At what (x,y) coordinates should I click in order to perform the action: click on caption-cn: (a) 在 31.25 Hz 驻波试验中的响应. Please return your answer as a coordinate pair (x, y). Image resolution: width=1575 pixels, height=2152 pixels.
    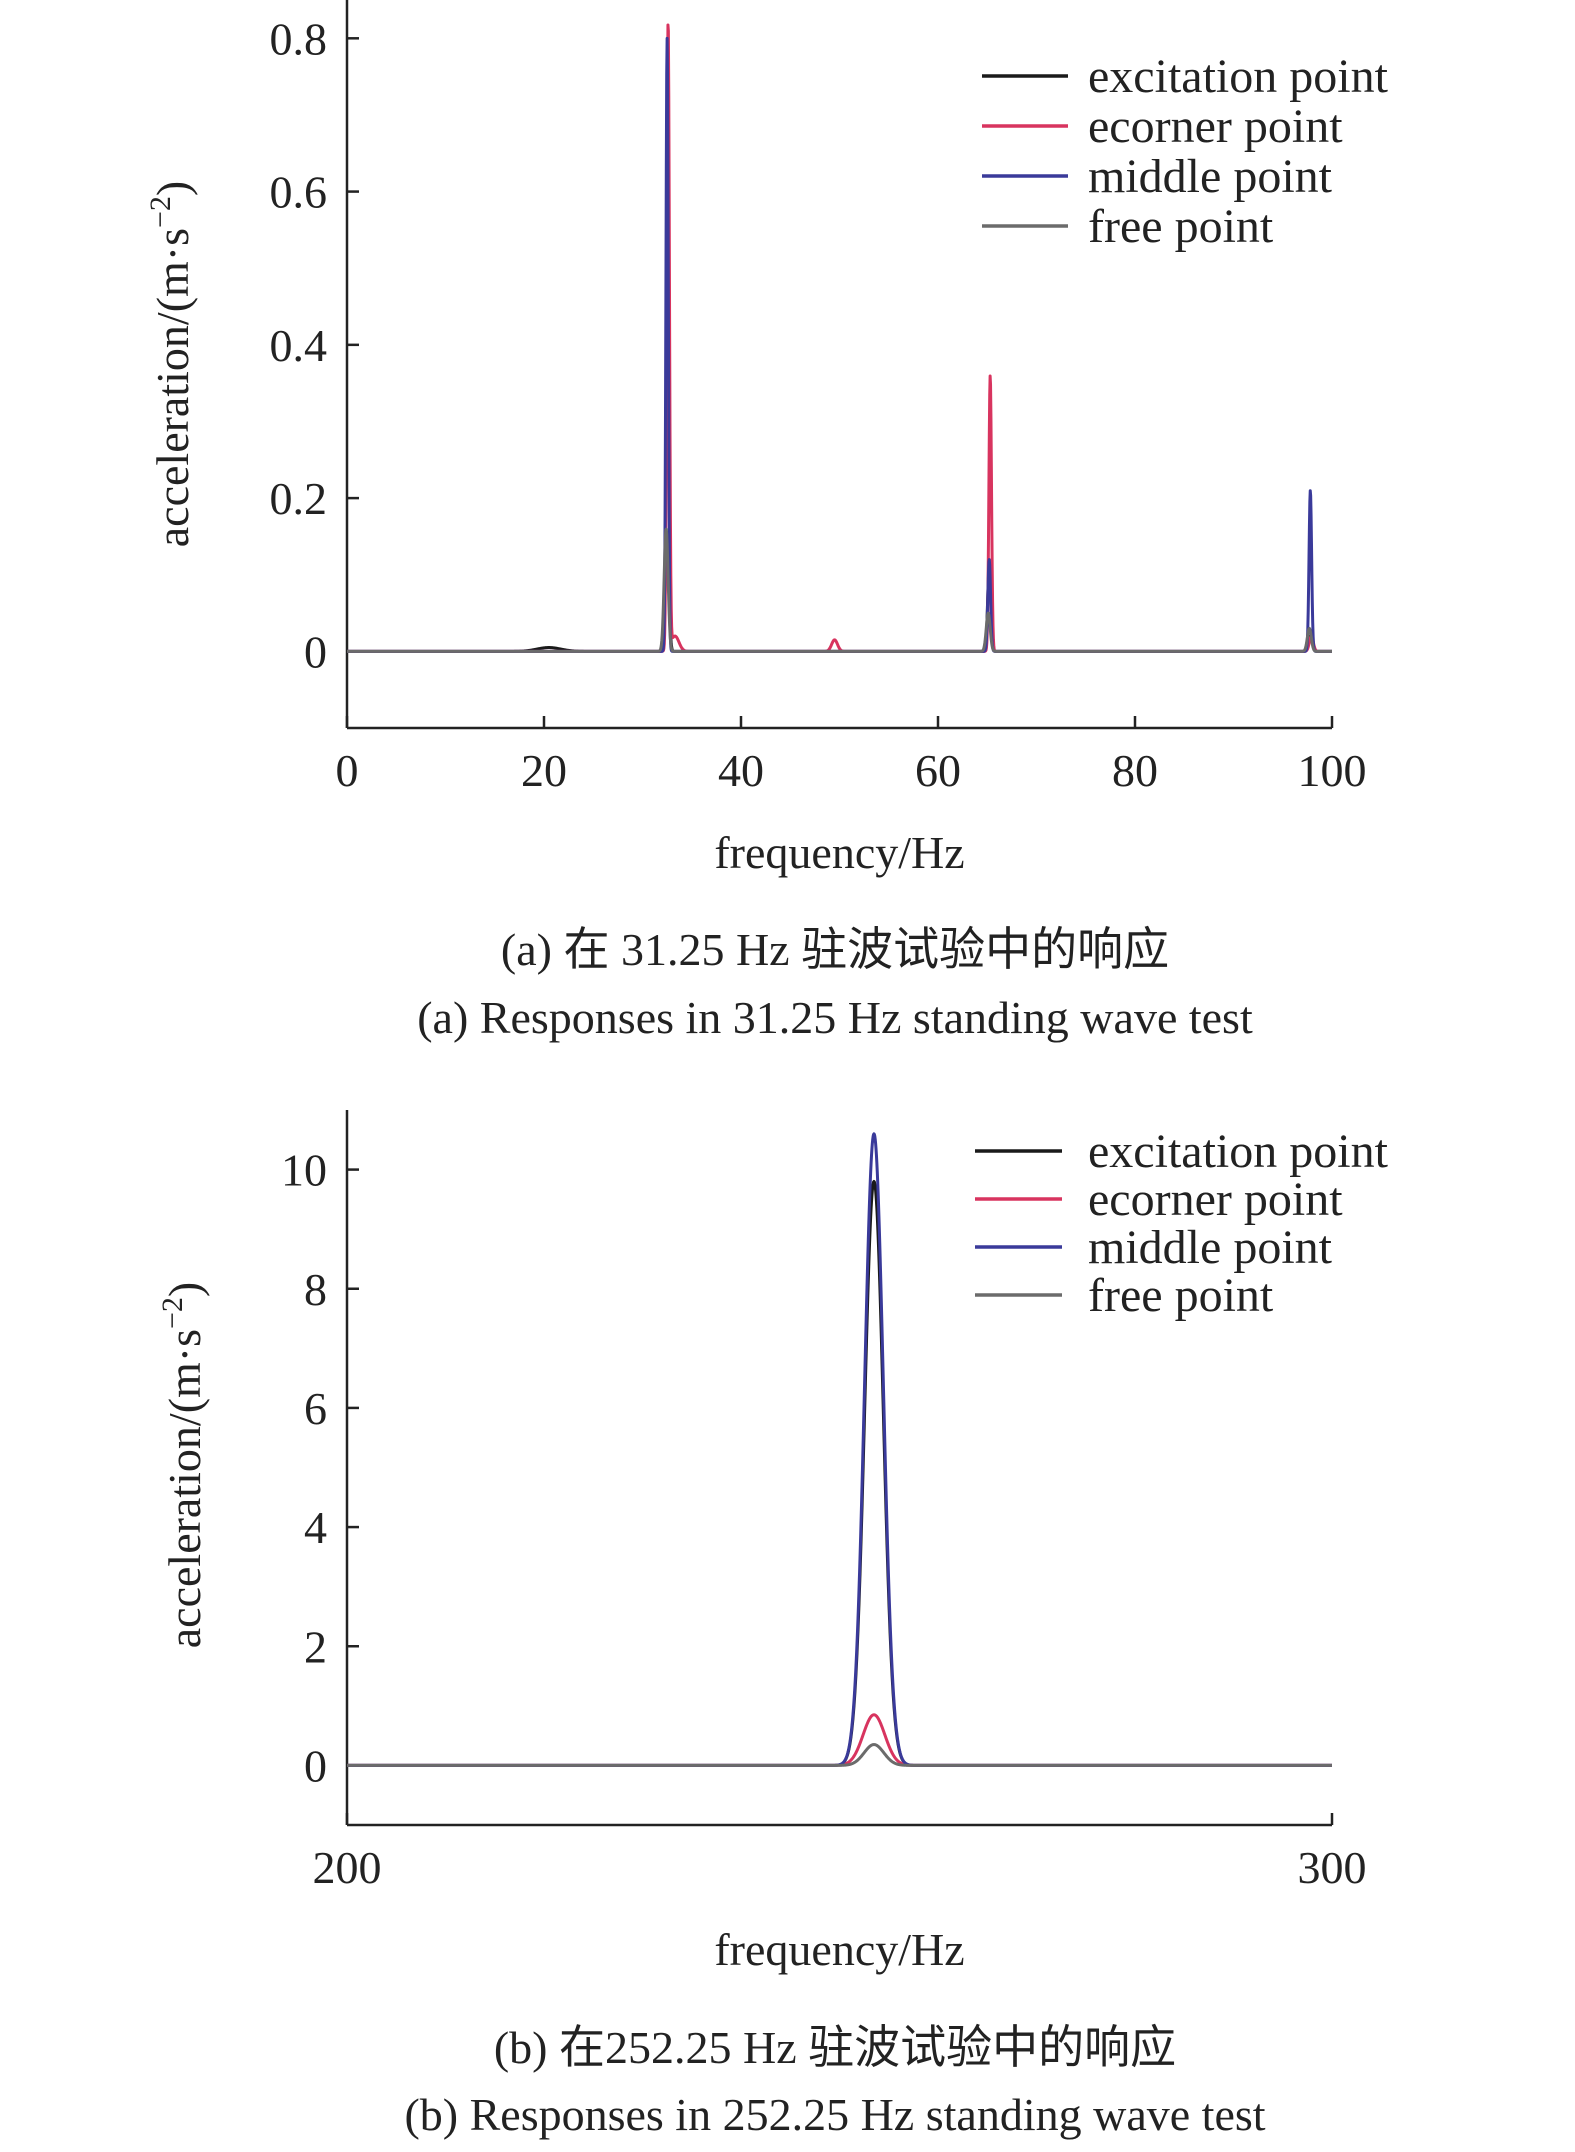
    Looking at the image, I should click on (835, 949).